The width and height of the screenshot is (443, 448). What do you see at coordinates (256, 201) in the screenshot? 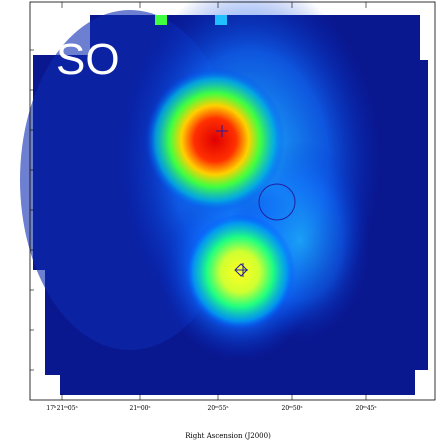
I see `markers` at bounding box center [256, 201].